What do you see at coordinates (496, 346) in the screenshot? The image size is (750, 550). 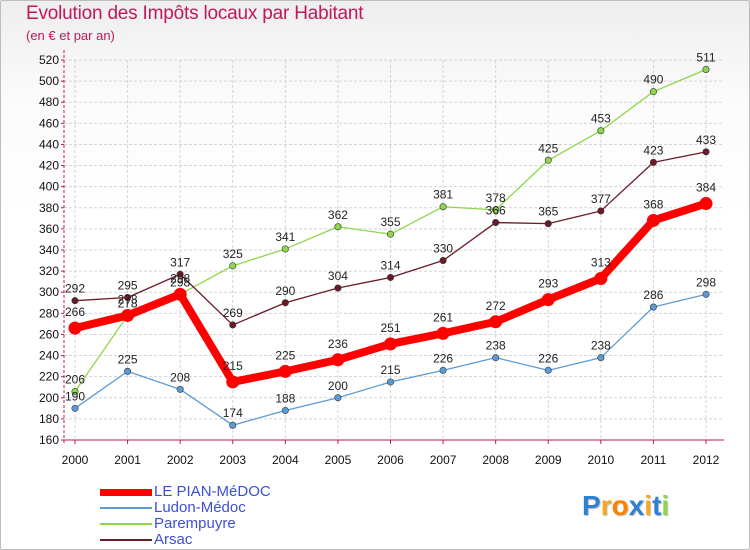 I see `data-label-ludon-m-doc: 238` at bounding box center [496, 346].